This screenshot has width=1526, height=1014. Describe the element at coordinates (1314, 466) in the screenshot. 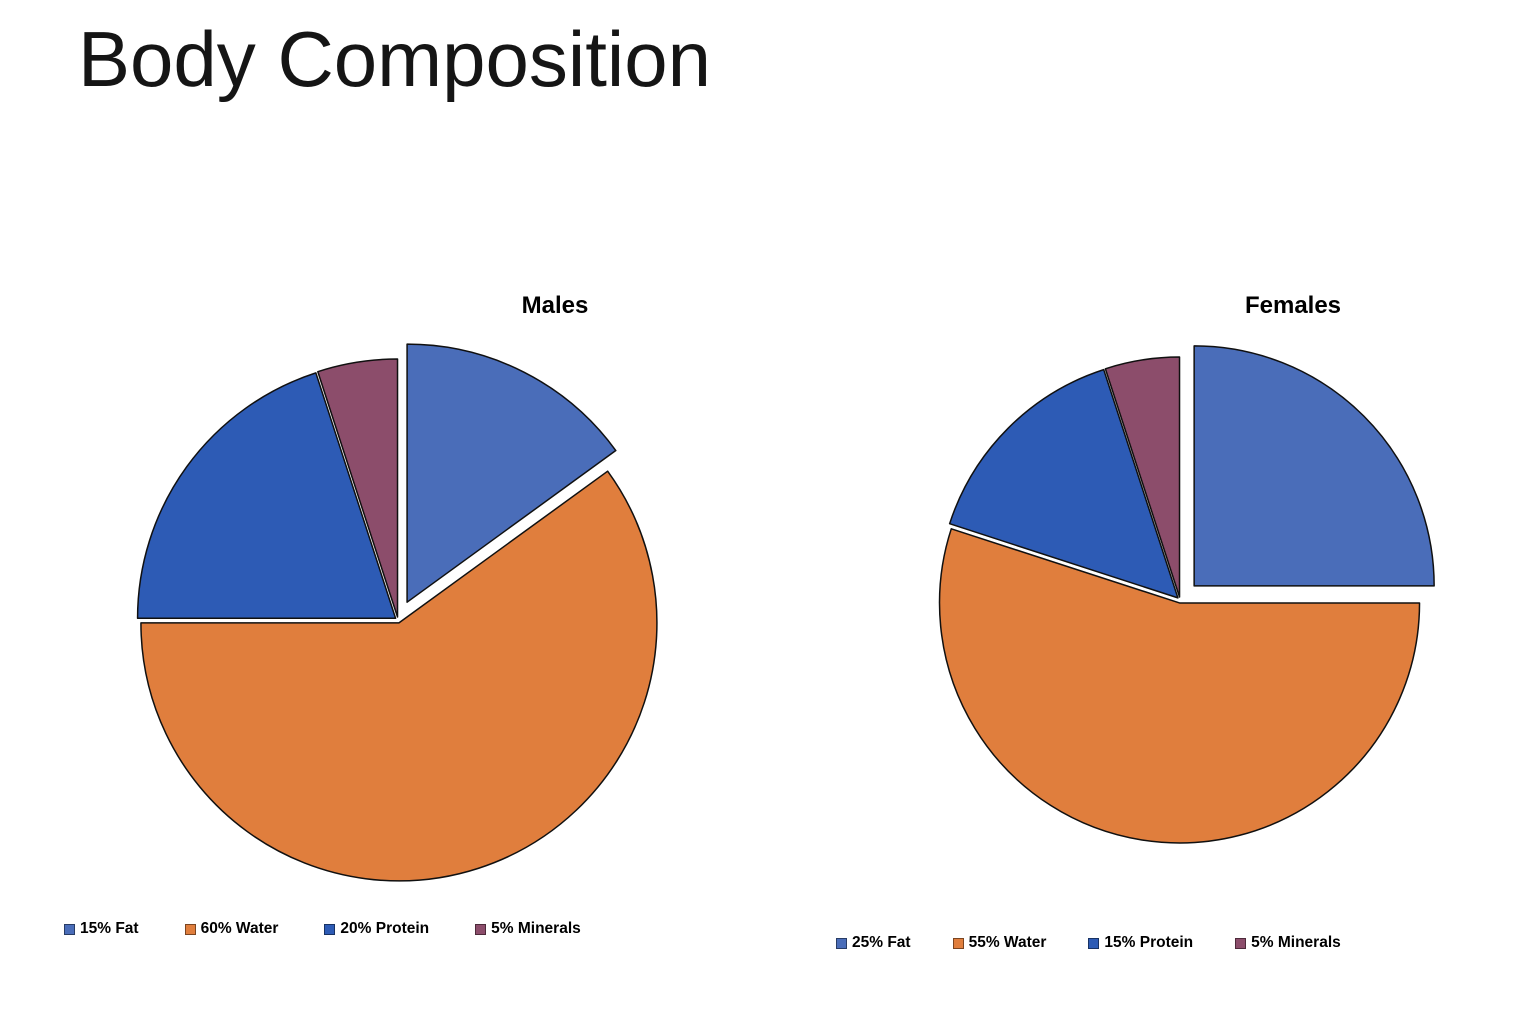

I see `pie-slice-25-fat` at that location.